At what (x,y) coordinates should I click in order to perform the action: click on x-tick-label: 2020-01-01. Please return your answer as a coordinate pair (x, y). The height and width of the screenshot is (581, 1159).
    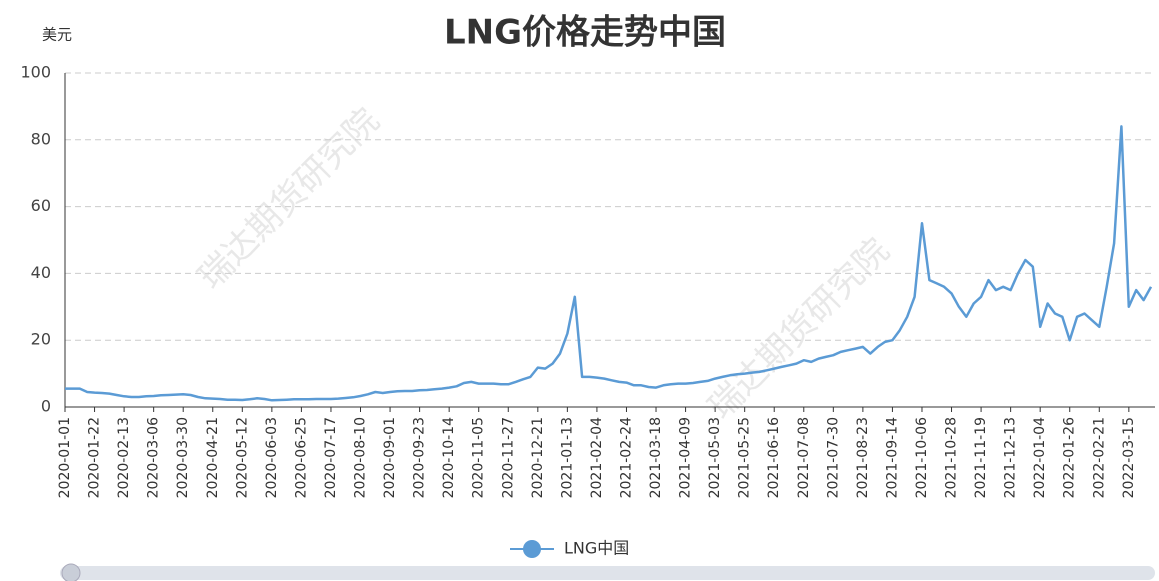
    Looking at the image, I should click on (65, 457).